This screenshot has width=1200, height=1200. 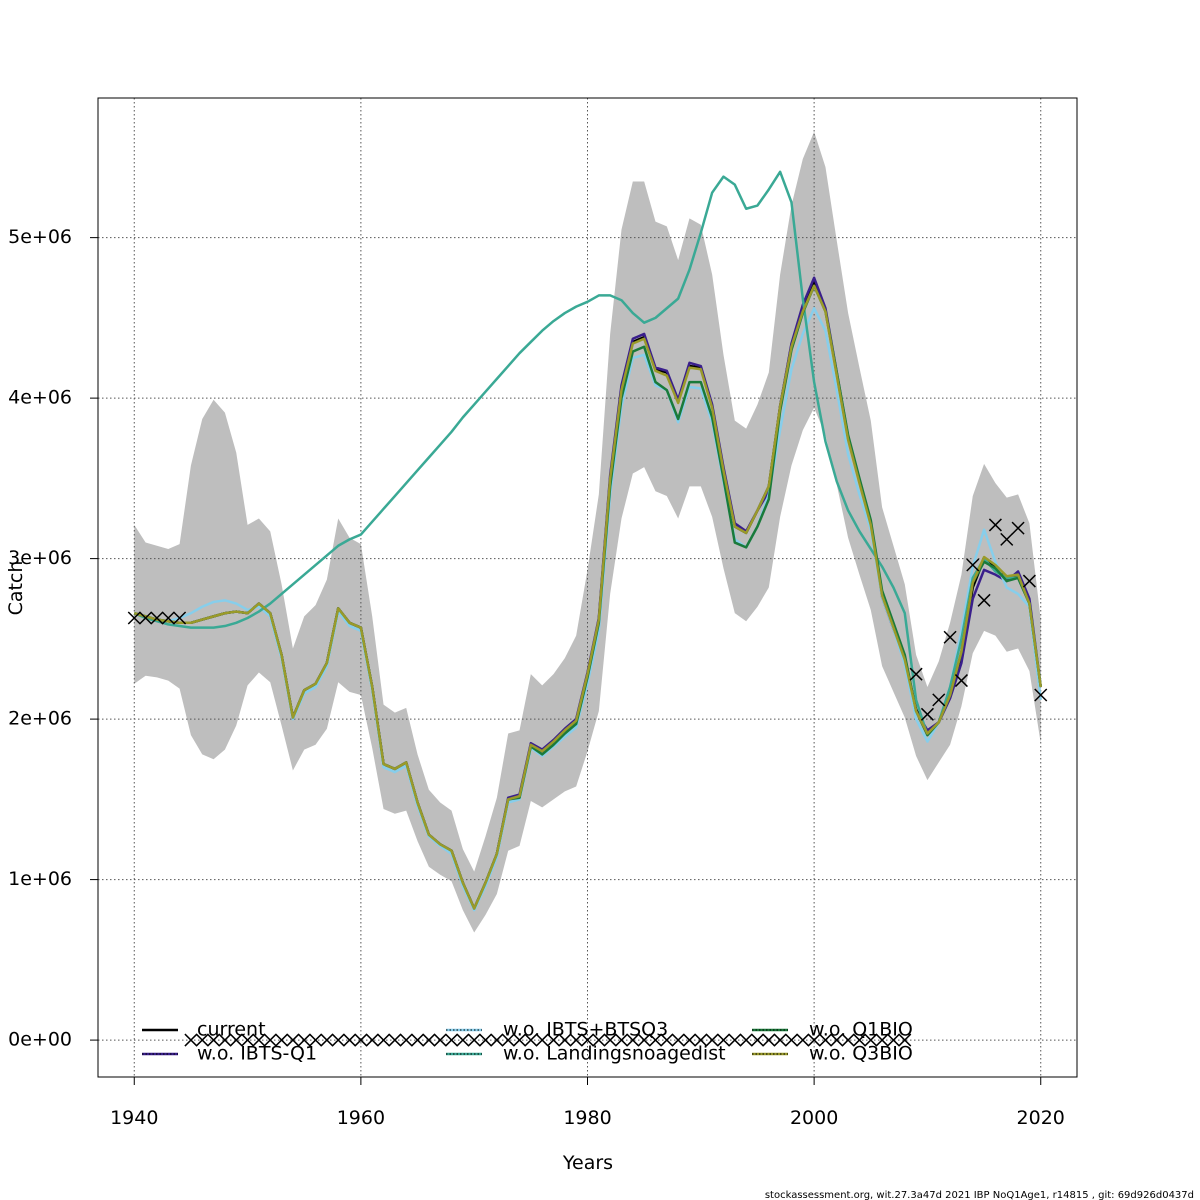 What do you see at coordinates (40, 879) in the screenshot?
I see `y-tick-label: 1e+06` at bounding box center [40, 879].